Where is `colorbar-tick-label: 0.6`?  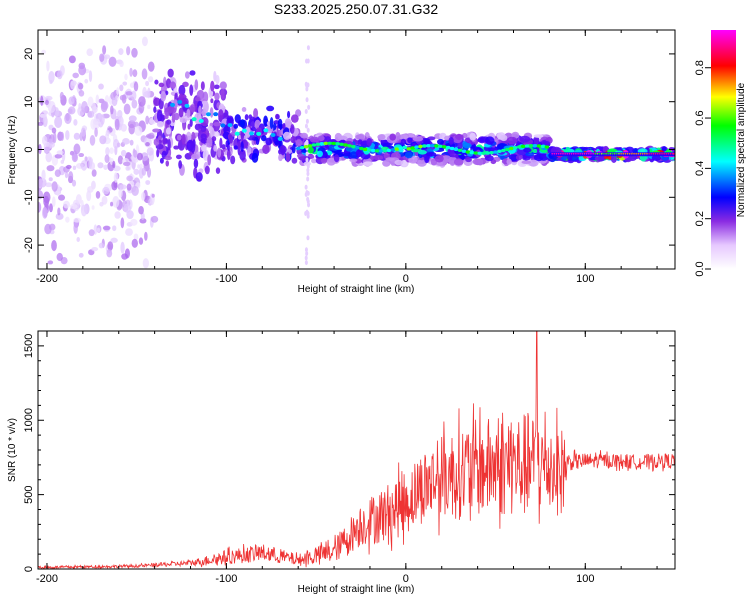 colorbar-tick-label: 0.6 is located at coordinates (700, 117).